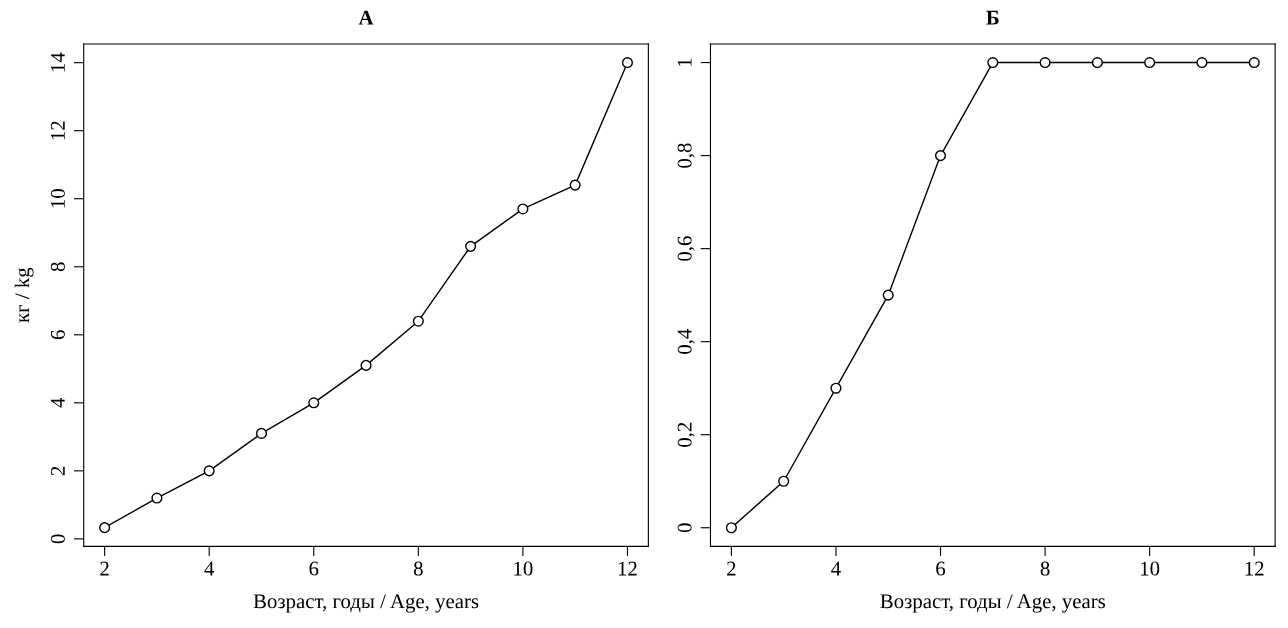 This screenshot has width=1288, height=628. What do you see at coordinates (57, 267) in the screenshot?
I see `y-tick-label: 8` at bounding box center [57, 267].